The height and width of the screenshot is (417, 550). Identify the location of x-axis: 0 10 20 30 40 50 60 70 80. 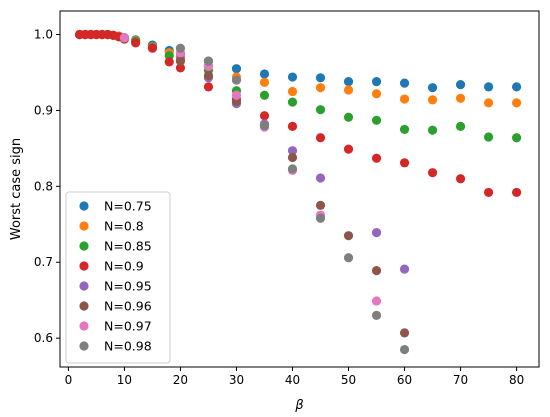
(294, 377).